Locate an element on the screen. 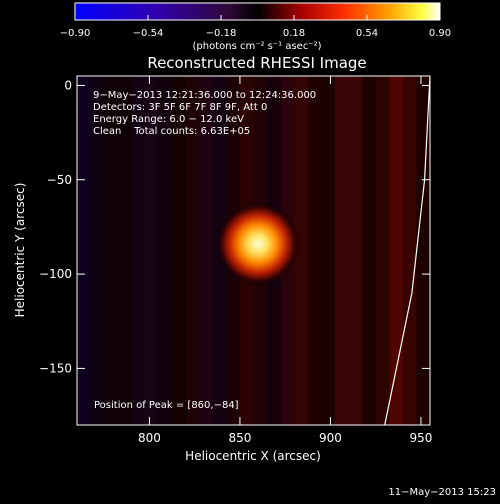 The image size is (500, 504). colorbar is located at coordinates (257, 11).